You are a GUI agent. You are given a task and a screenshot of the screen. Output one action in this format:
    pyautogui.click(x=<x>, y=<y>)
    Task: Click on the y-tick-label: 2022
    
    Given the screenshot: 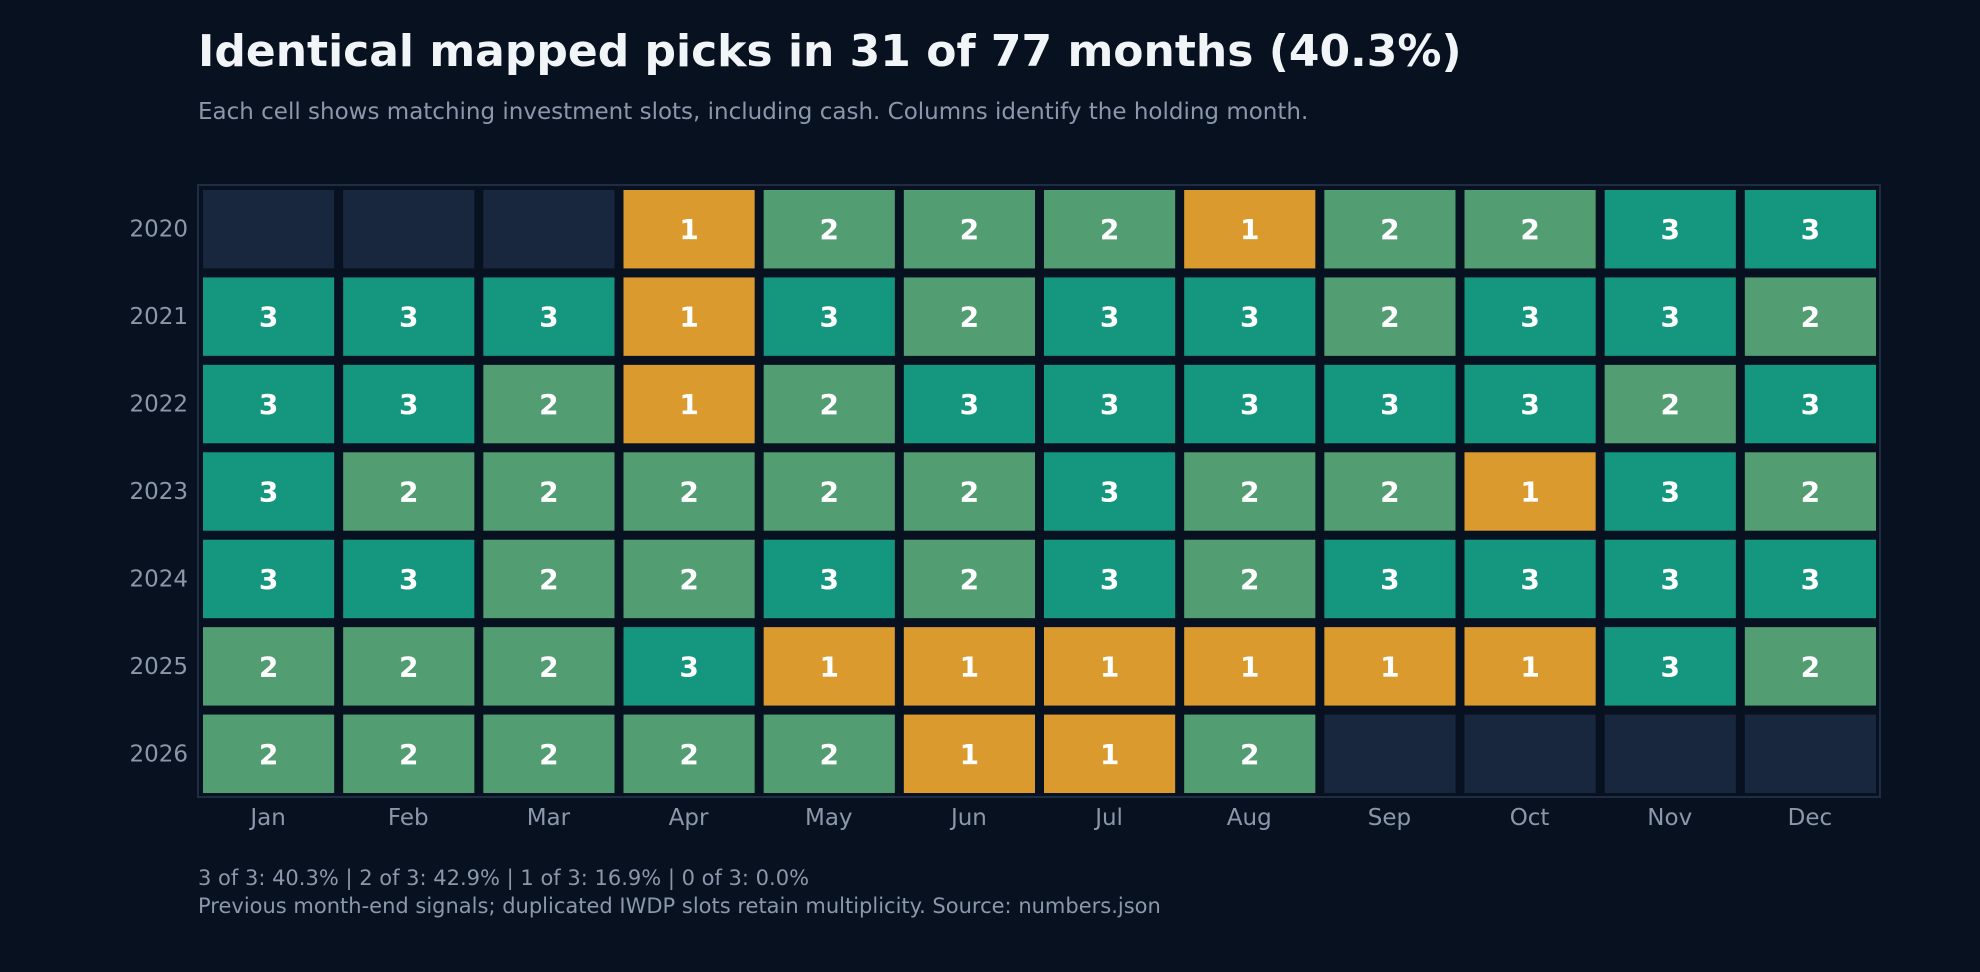 What is the action you would take?
    pyautogui.click(x=158, y=405)
    